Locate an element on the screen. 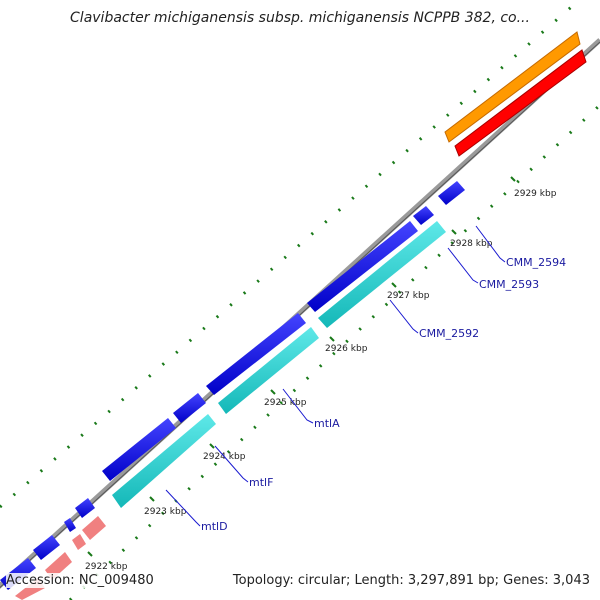  gene-label-mtlD: mtlD is located at coordinates (214, 526).